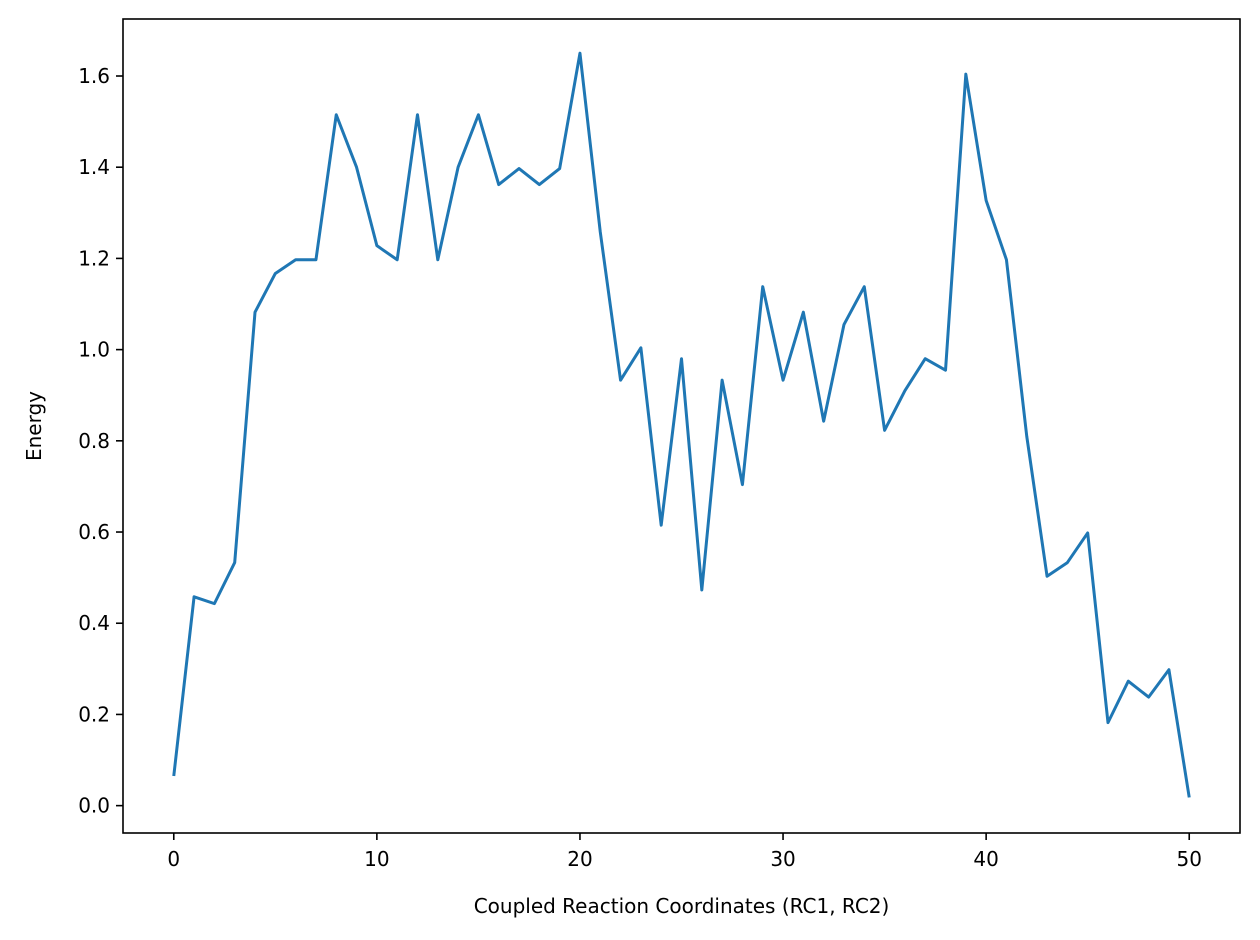  What do you see at coordinates (1189, 859) in the screenshot?
I see `x-tick-label: 50` at bounding box center [1189, 859].